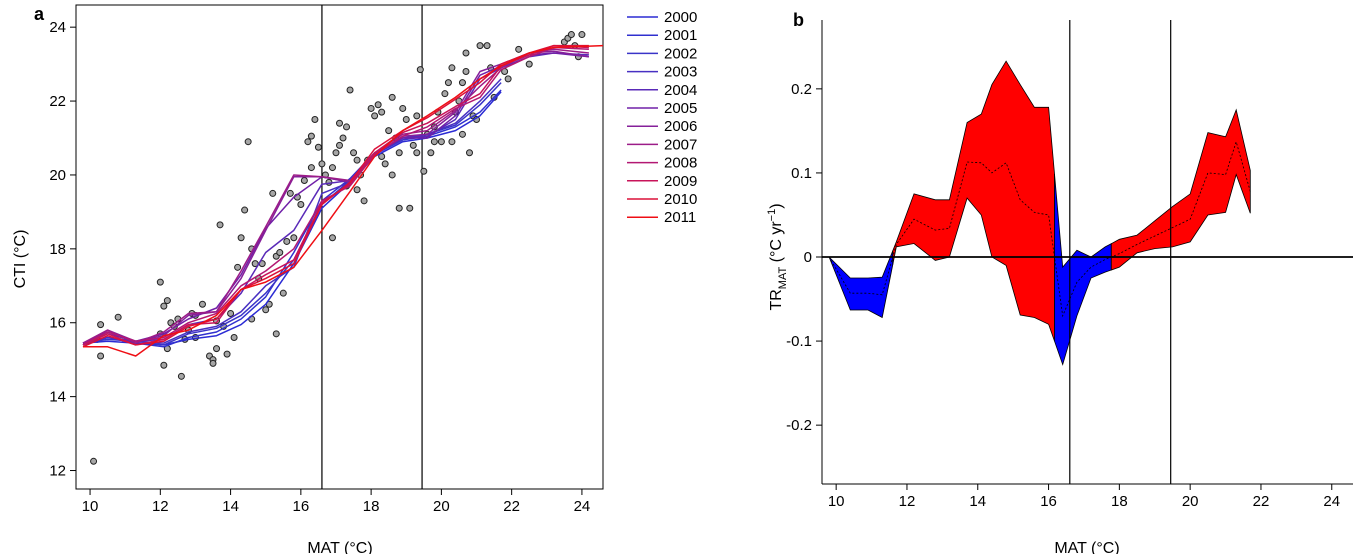 This screenshot has height=554, width=1365. I want to click on panel-b-mean-line, so click(1039, 229).